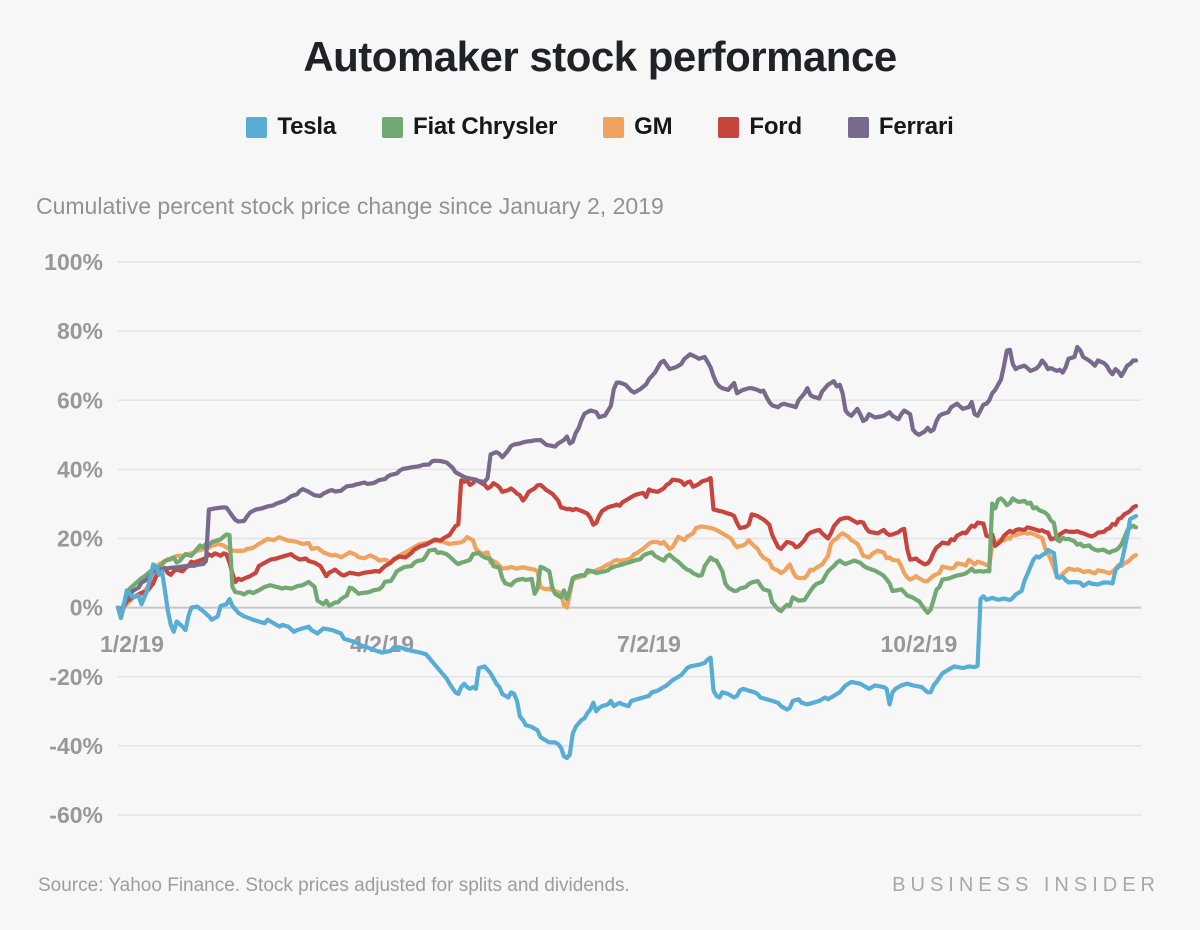  I want to click on legend-item-tesla: Tesla, so click(291, 127).